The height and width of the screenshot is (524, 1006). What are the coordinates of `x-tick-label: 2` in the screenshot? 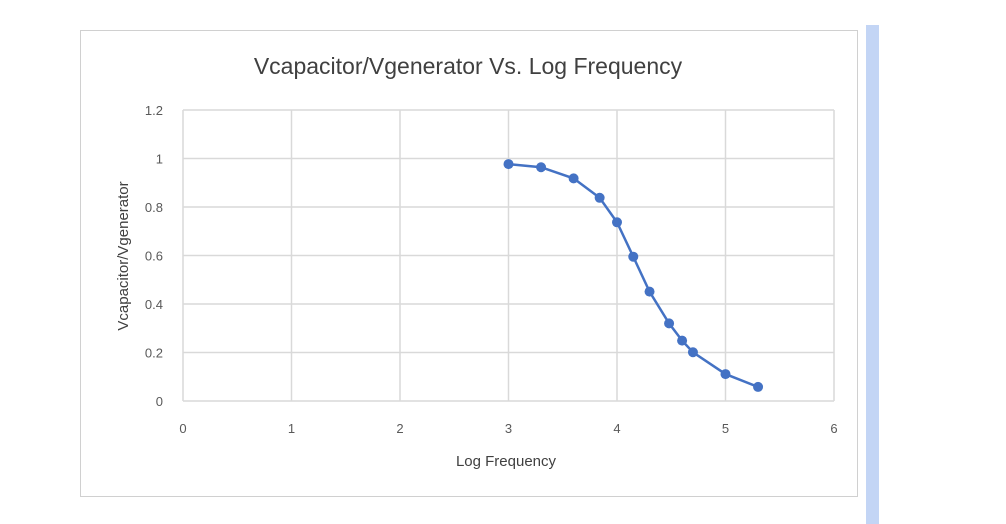 It's located at (399, 428).